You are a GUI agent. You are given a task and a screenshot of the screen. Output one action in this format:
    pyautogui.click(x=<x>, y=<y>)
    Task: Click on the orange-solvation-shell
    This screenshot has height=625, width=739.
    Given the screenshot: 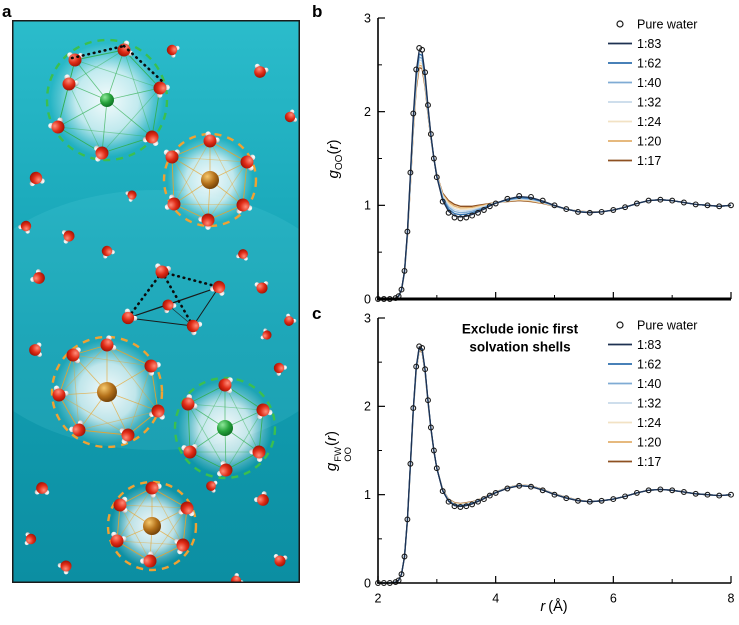 What is the action you would take?
    pyautogui.click(x=107, y=392)
    